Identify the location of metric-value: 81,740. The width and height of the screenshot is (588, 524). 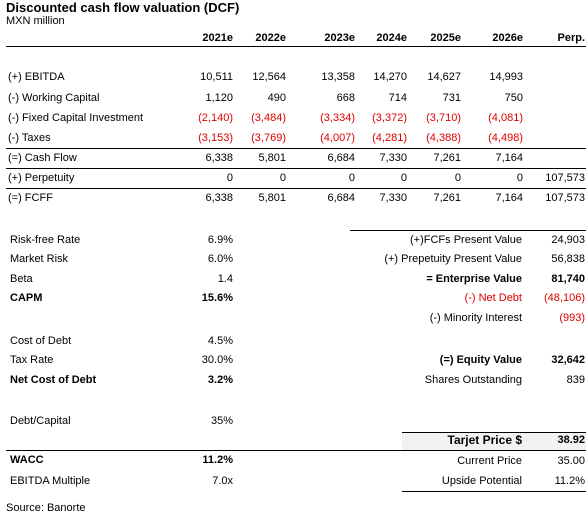
(568, 279).